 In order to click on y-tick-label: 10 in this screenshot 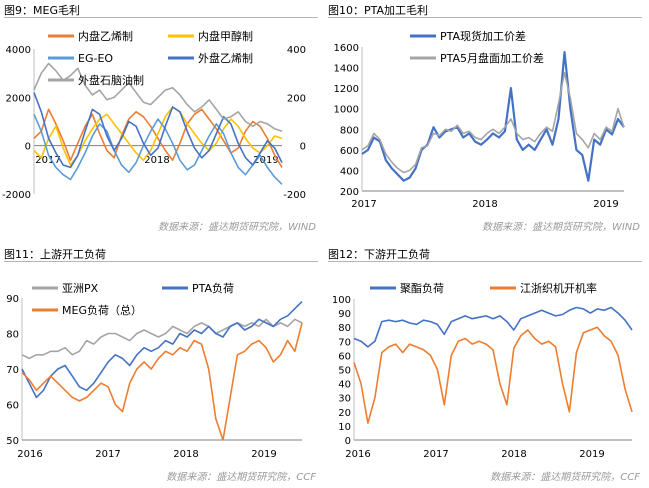, I will do `click(344, 427)`.